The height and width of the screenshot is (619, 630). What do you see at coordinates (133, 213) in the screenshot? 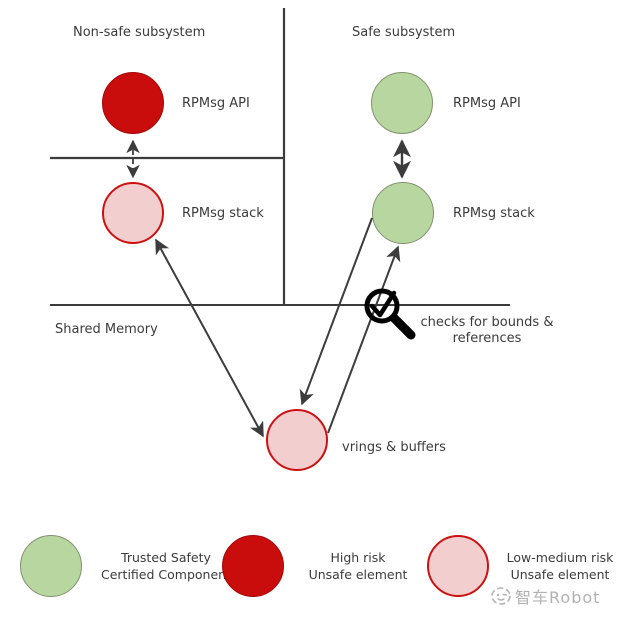
I see `non-safe-rpmsg-stack-node` at bounding box center [133, 213].